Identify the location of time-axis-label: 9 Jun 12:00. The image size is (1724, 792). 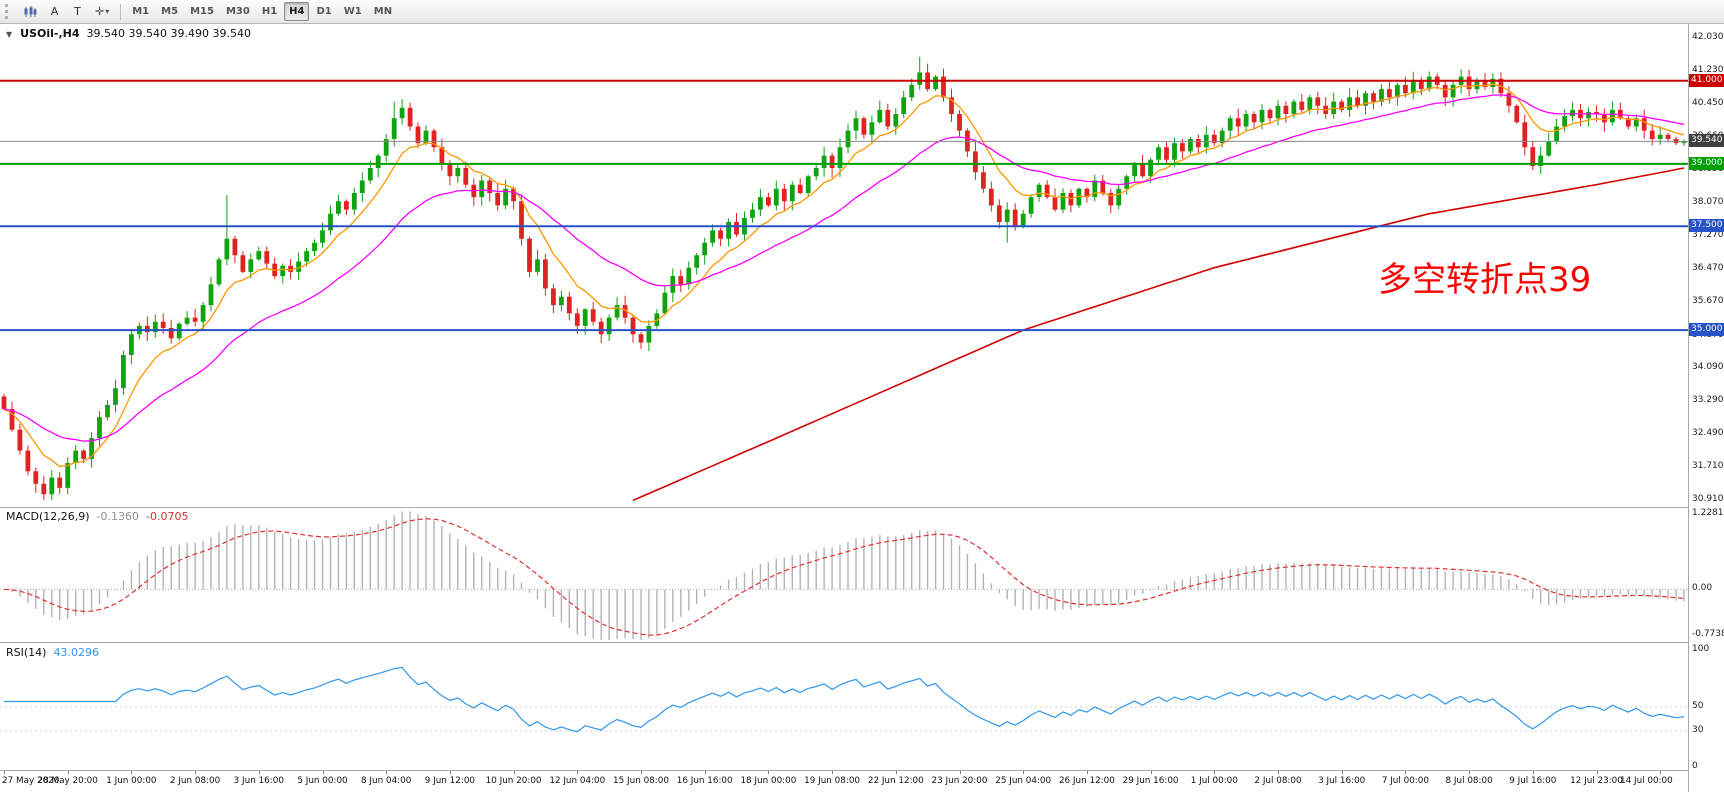
(450, 781).